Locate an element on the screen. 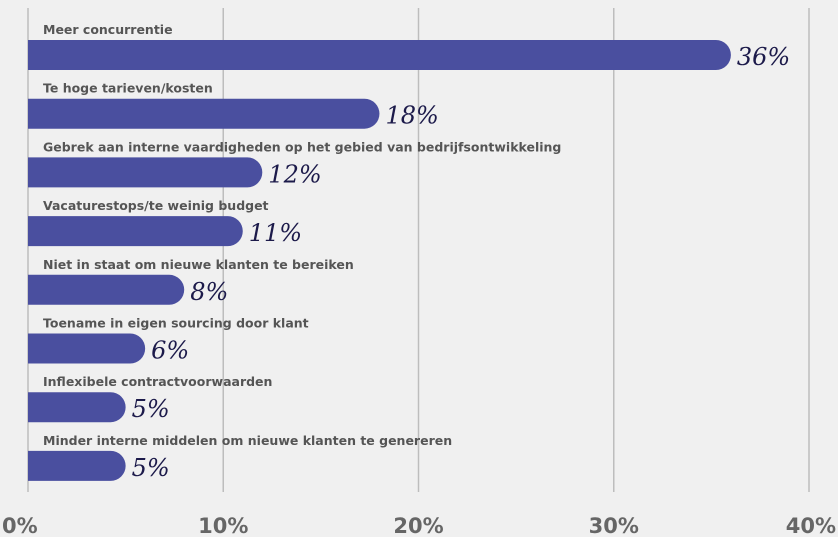 The width and height of the screenshot is (838, 537). value-label: 6% is located at coordinates (170, 351).